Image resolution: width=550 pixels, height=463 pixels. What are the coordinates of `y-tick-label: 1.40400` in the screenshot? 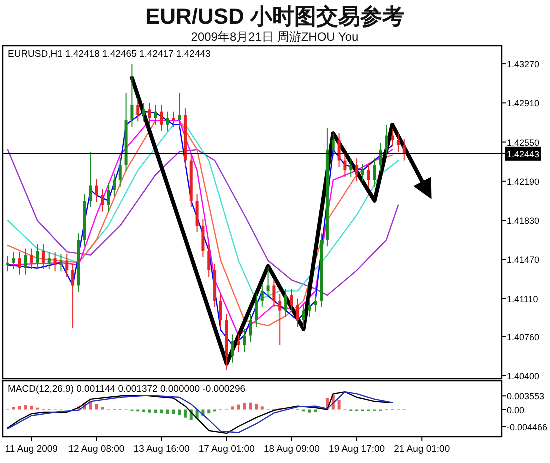 It's located at (523, 376).